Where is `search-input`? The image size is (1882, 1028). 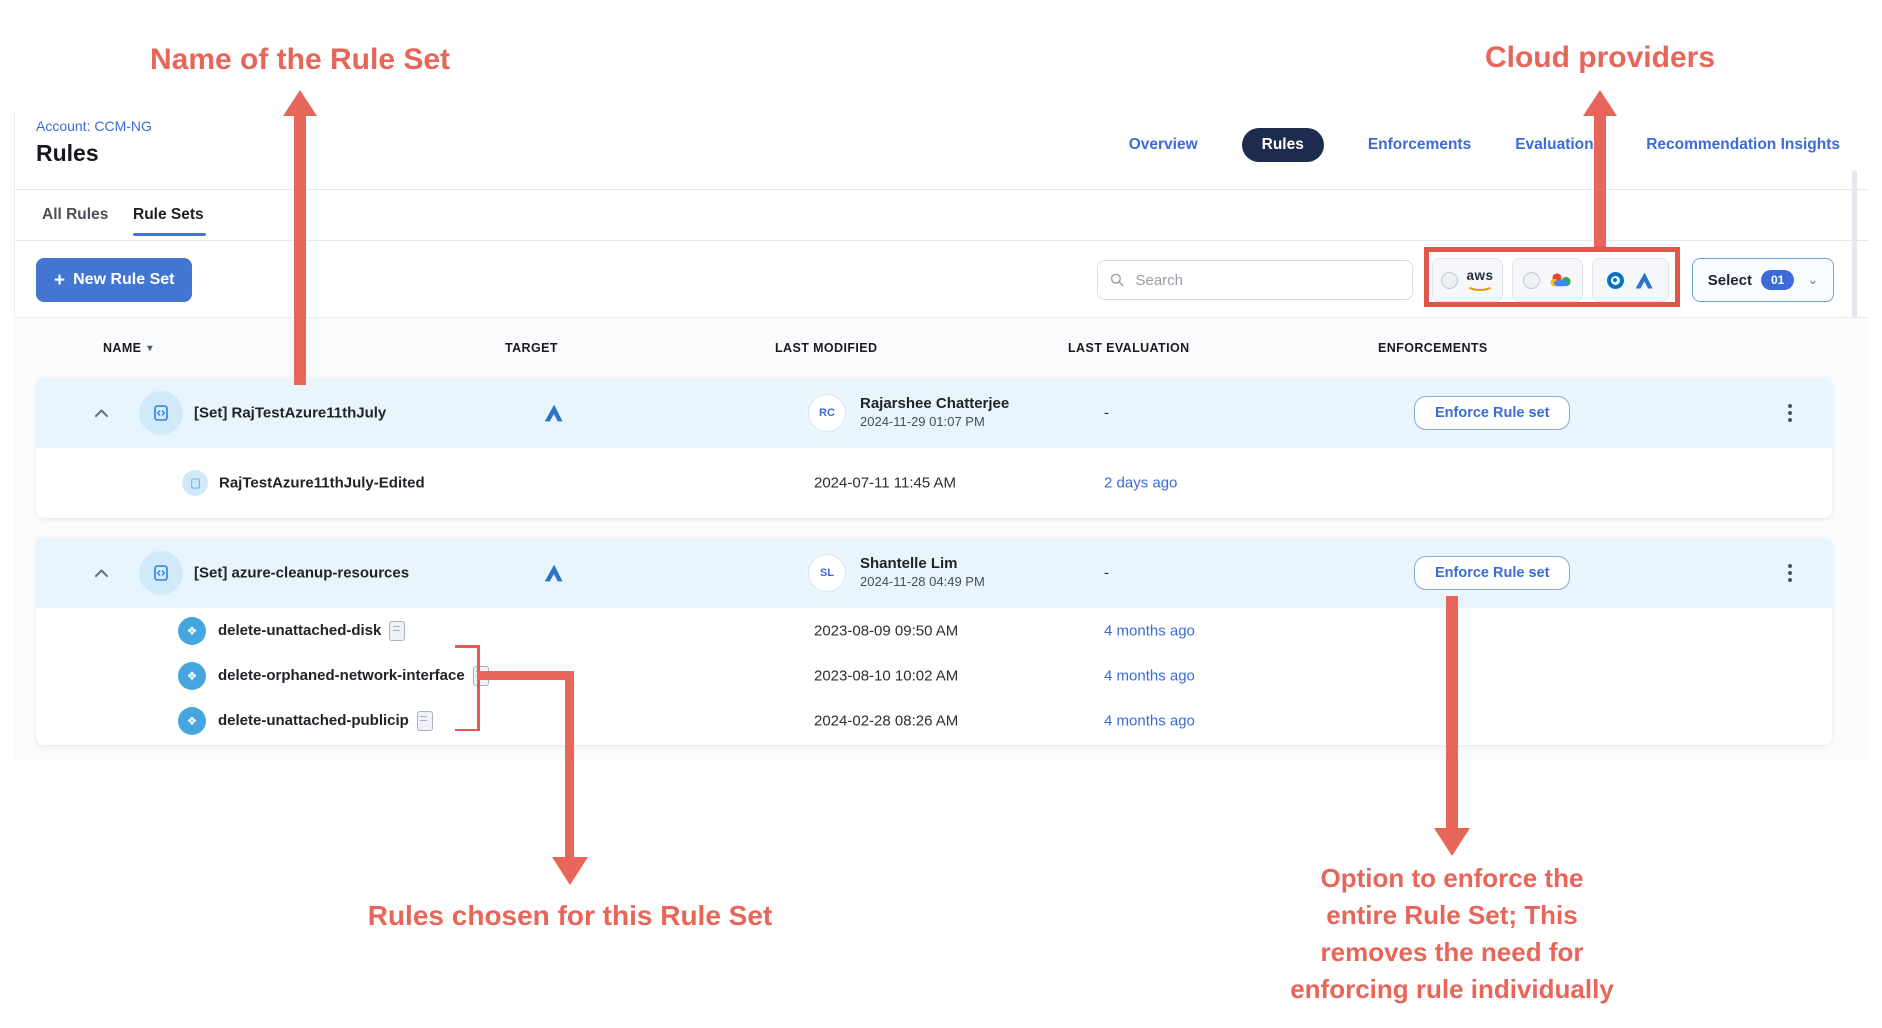
search-input is located at coordinates (1266, 280).